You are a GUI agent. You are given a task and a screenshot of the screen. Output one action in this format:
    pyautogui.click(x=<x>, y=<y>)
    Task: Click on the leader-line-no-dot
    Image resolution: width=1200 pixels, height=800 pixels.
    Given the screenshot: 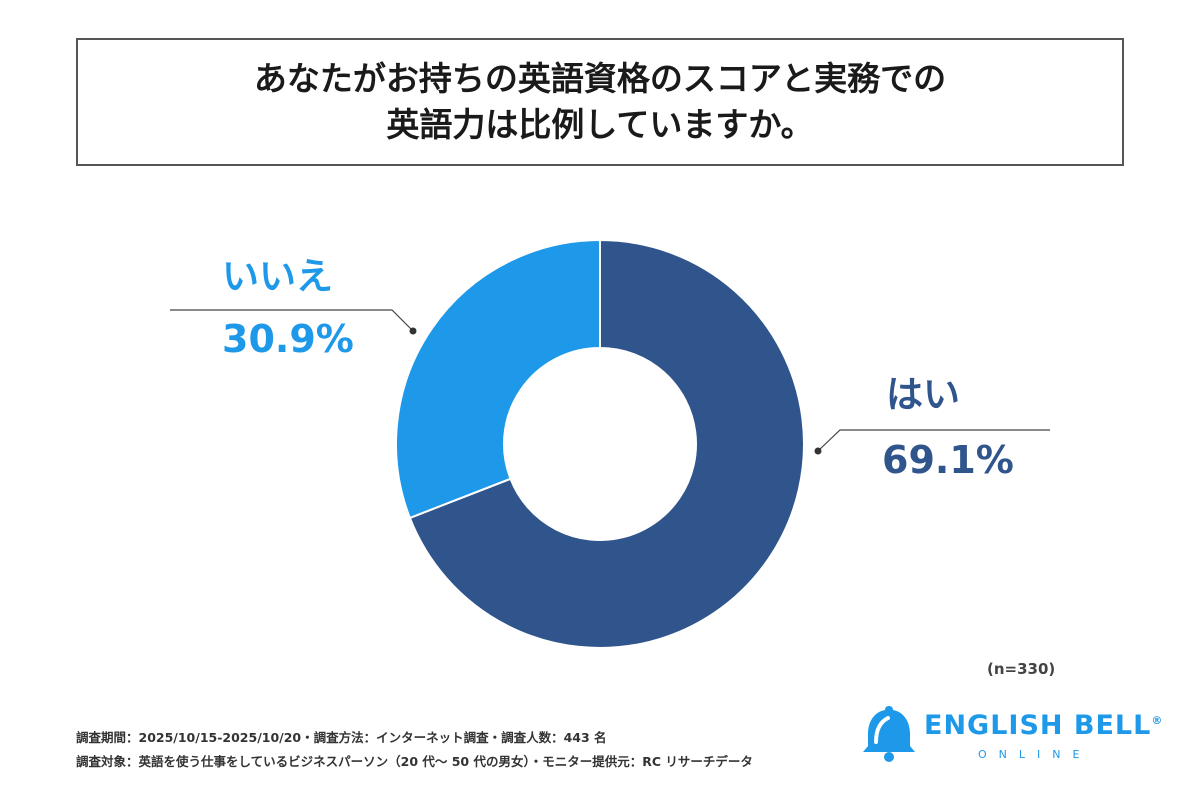 What is the action you would take?
    pyautogui.click(x=413, y=331)
    